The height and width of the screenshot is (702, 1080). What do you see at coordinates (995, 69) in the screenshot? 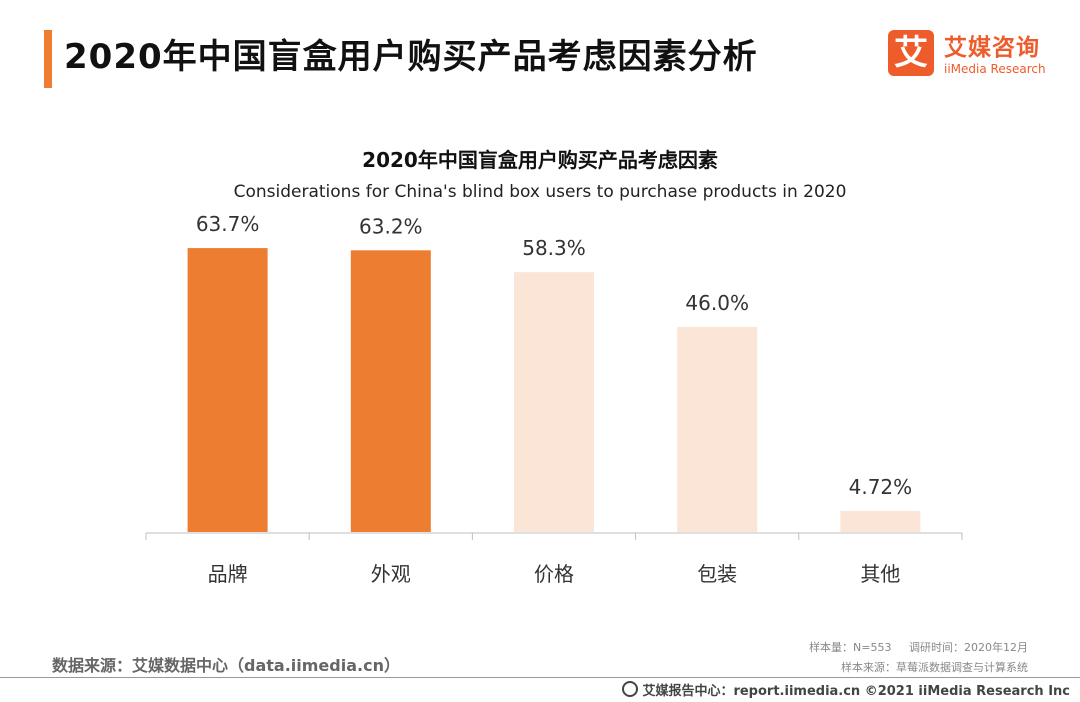
I see `logo-text-en: iiMedia Research` at bounding box center [995, 69].